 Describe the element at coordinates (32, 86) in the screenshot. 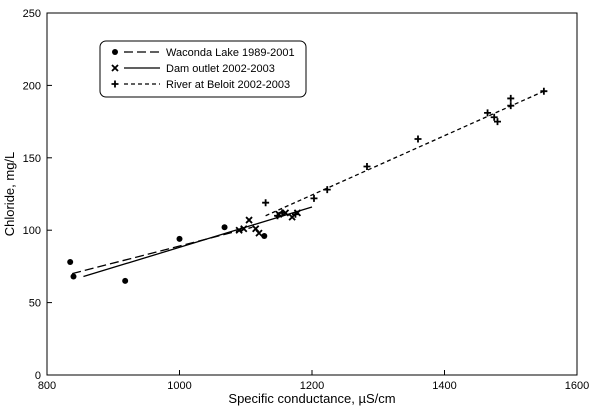

I see `y-tick-label: 200` at that location.